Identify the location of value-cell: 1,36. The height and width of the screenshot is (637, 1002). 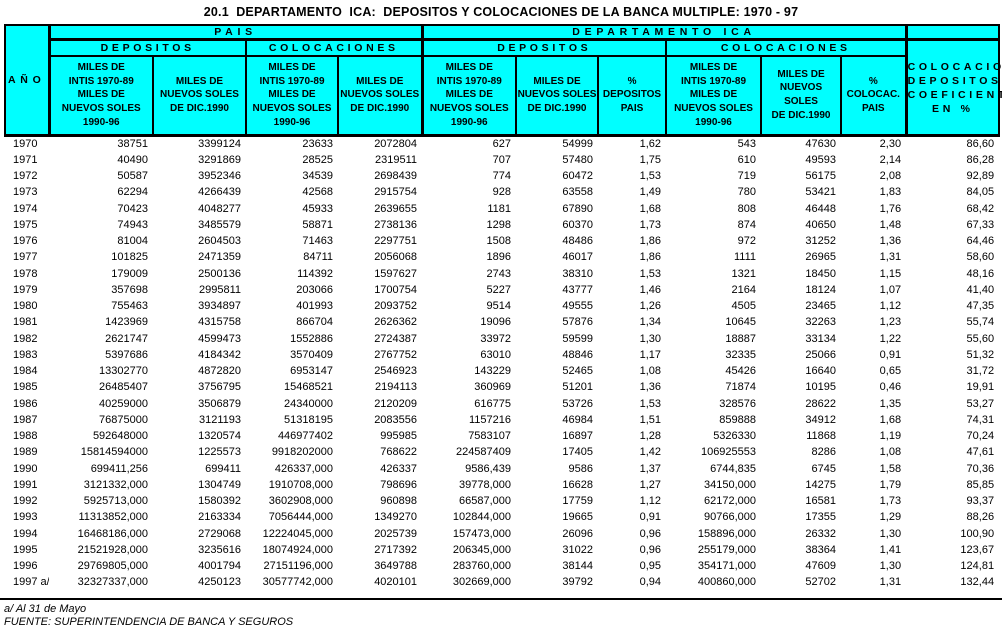
(890, 241).